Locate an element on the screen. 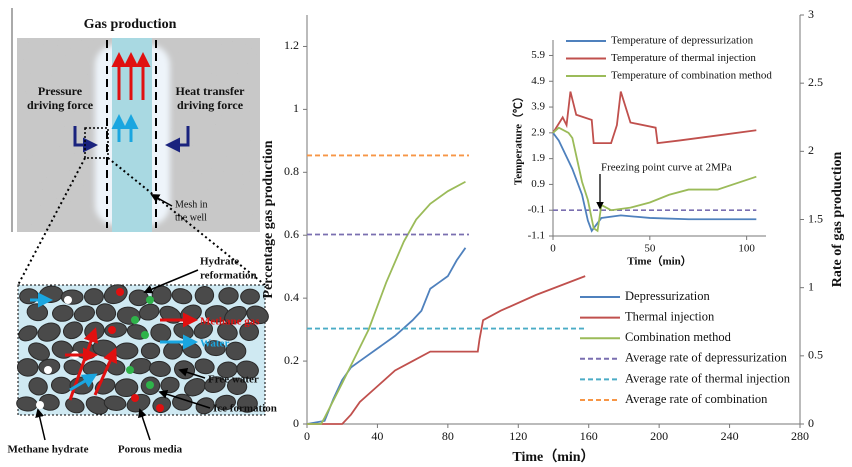 The image size is (852, 467). zoom-box is located at coordinates (96, 143).